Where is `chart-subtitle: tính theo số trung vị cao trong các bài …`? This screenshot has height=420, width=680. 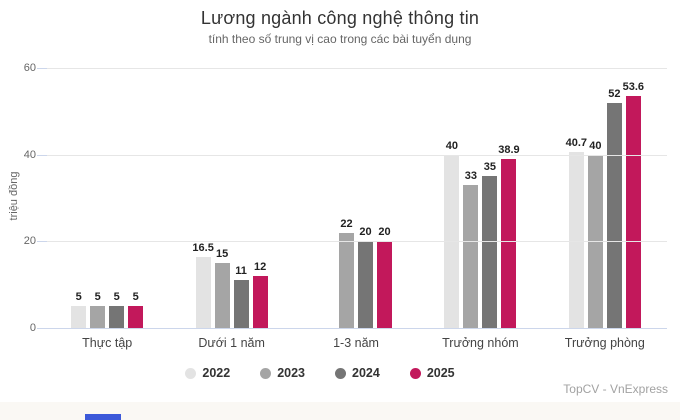
chart-subtitle: tính theo số trung vị cao trong các bài … is located at coordinates (340, 39).